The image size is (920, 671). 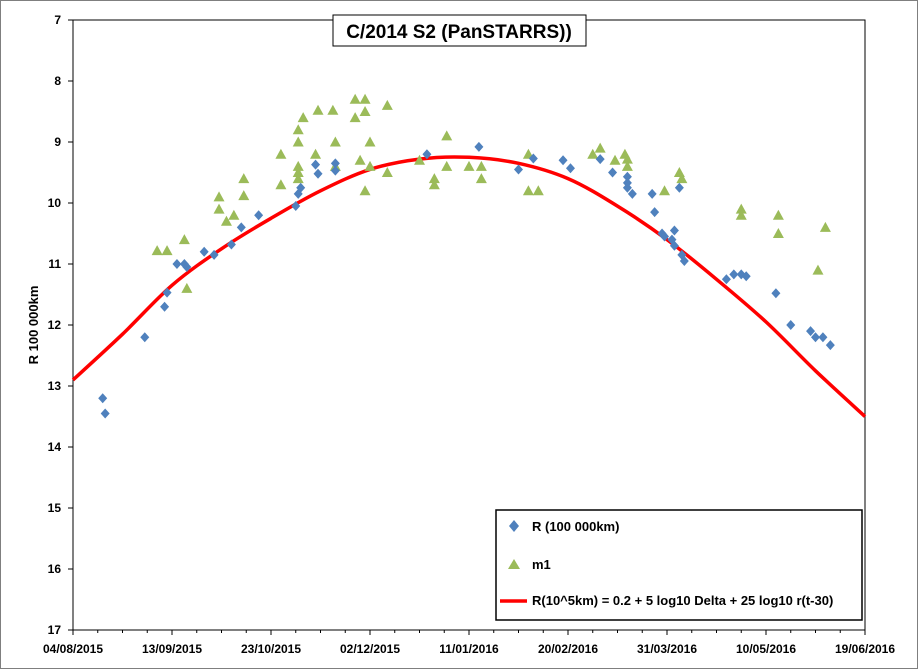 I want to click on legend-label-m1: m1, so click(x=541, y=564).